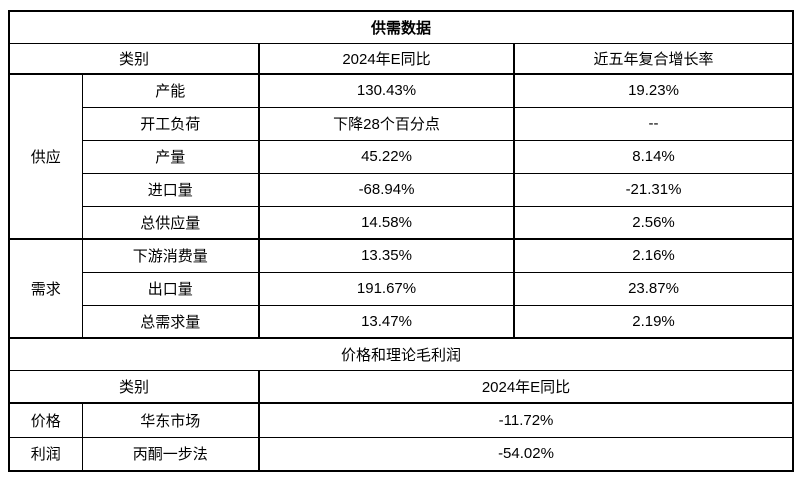  I want to click on table-row-profit: 利润 丙酮一步法 -54.02%, so click(401, 454).